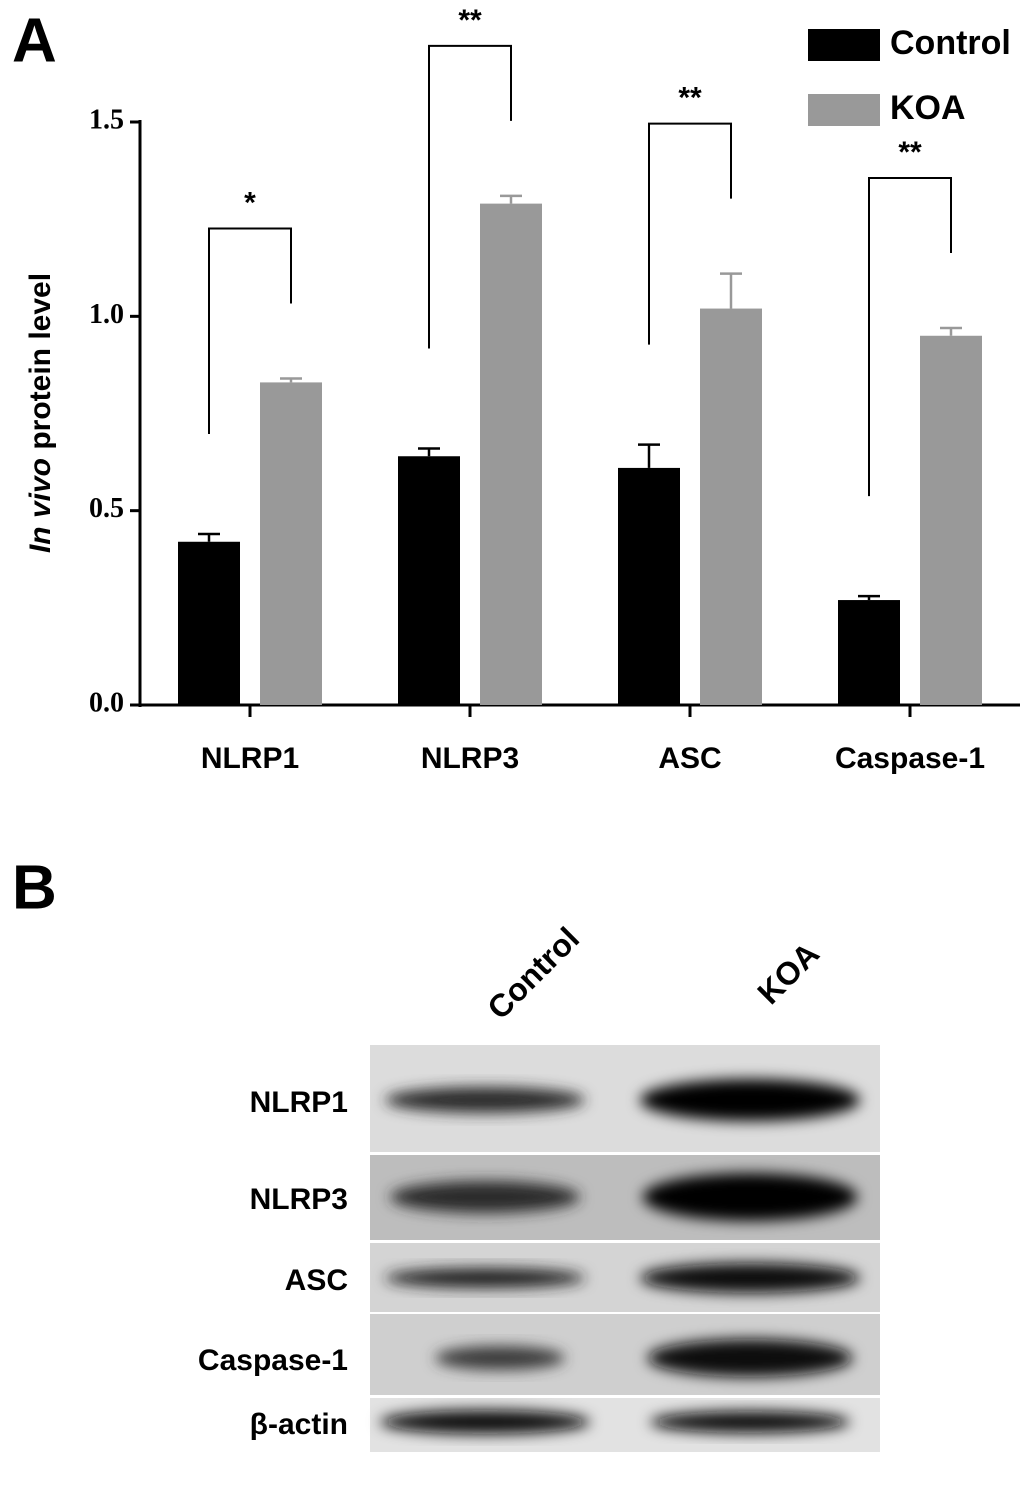 This screenshot has height=1497, width=1035. What do you see at coordinates (299, 1102) in the screenshot?
I see `blot-row-label: NLRP1` at bounding box center [299, 1102].